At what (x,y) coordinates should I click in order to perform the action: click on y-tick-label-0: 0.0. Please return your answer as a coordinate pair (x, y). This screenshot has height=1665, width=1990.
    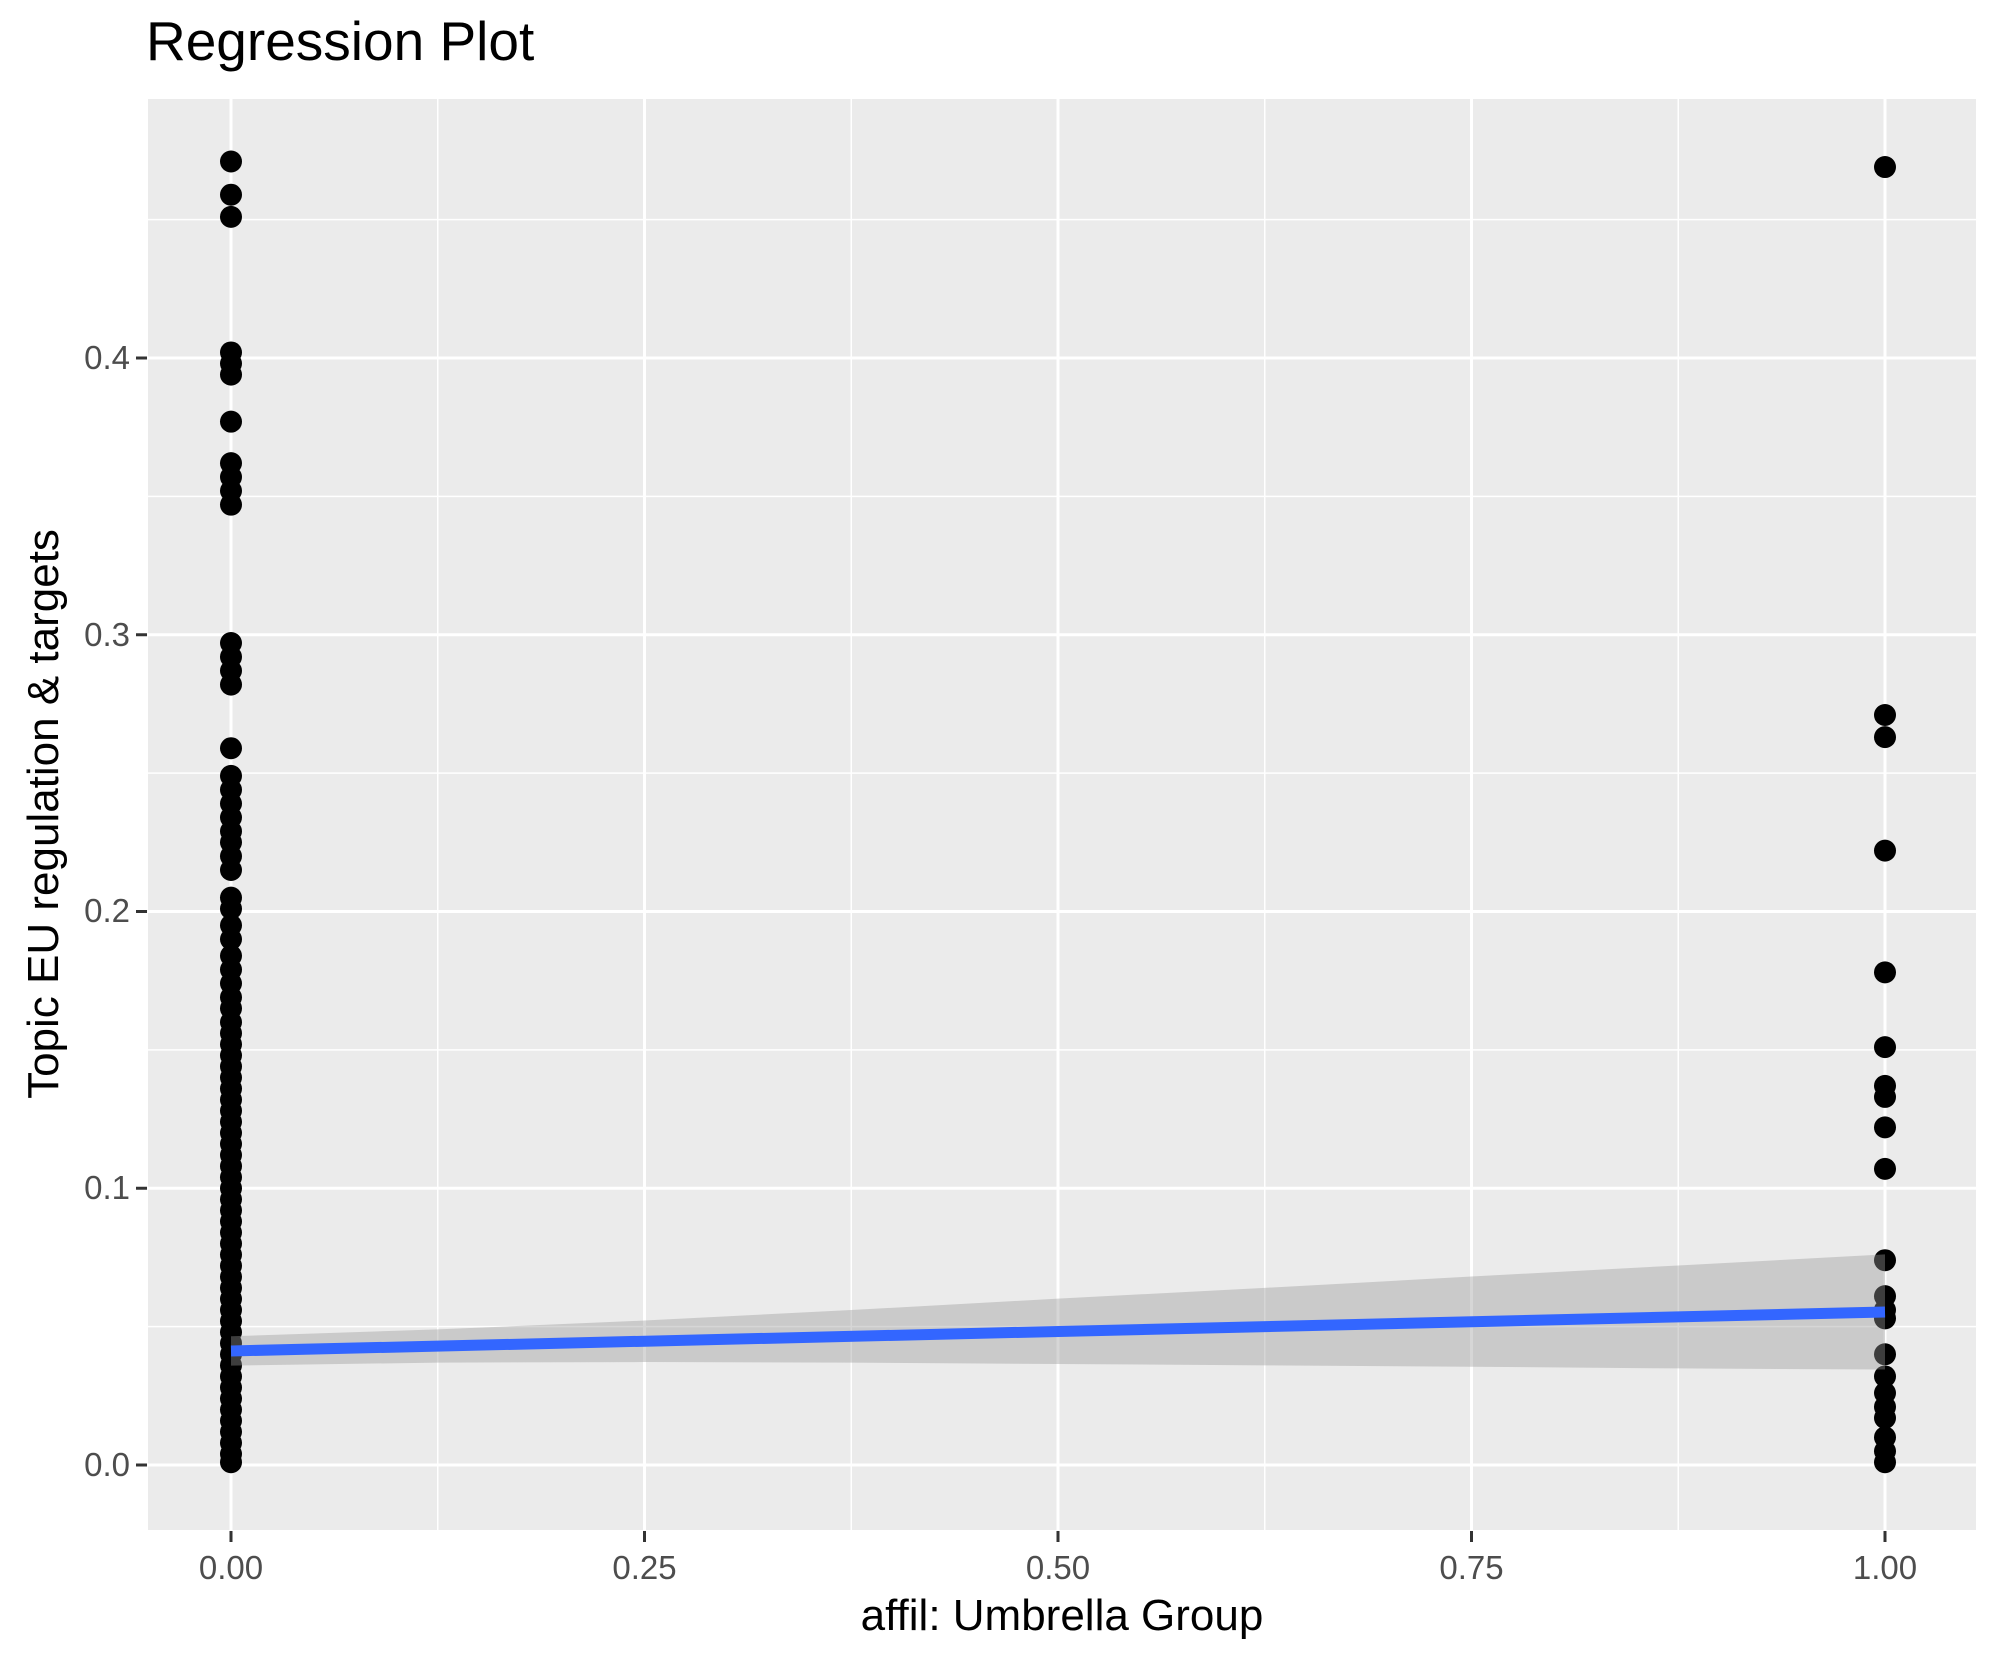
    Looking at the image, I should click on (107, 1464).